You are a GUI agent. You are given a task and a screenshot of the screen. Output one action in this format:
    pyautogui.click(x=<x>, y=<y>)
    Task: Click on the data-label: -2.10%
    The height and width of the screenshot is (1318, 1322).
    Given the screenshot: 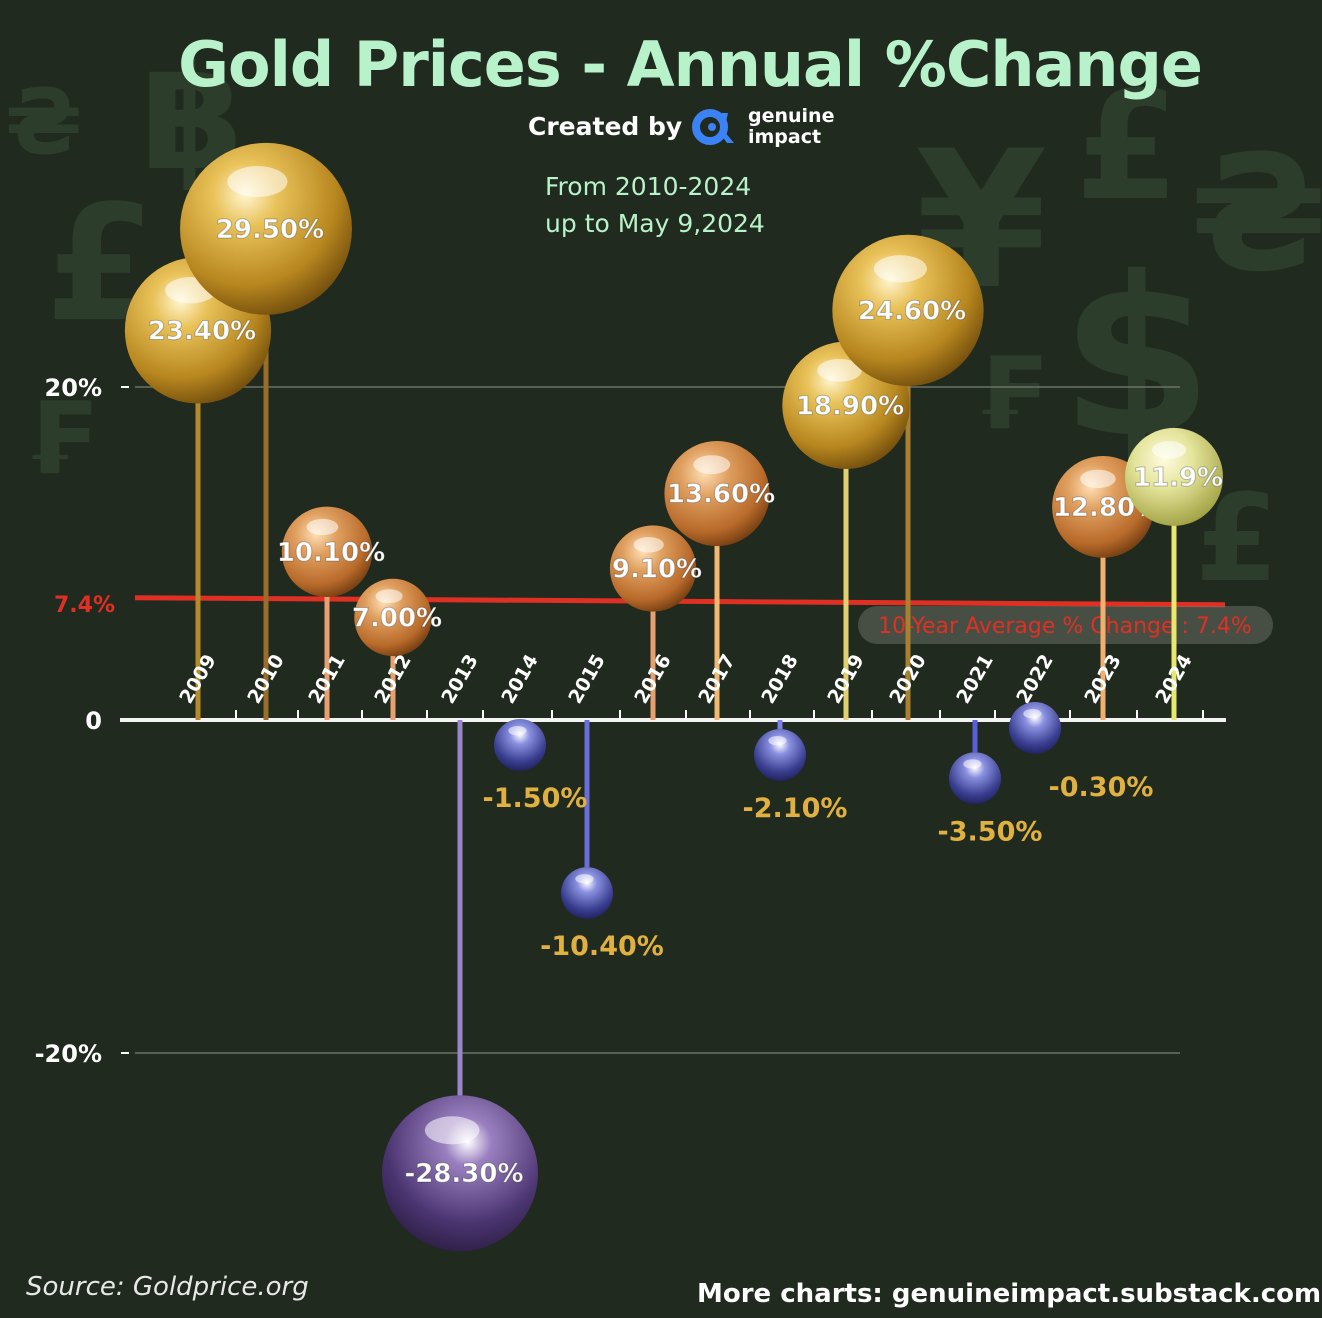 What is the action you would take?
    pyautogui.click(x=795, y=808)
    